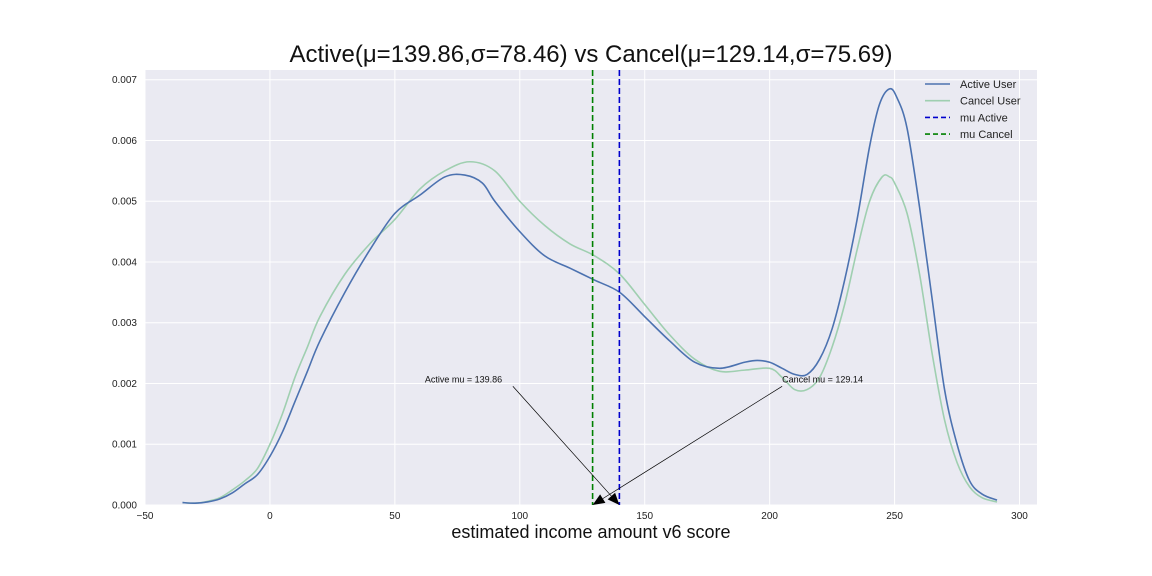  What do you see at coordinates (124, 384) in the screenshot?
I see `y-tick-label: 0.002` at bounding box center [124, 384].